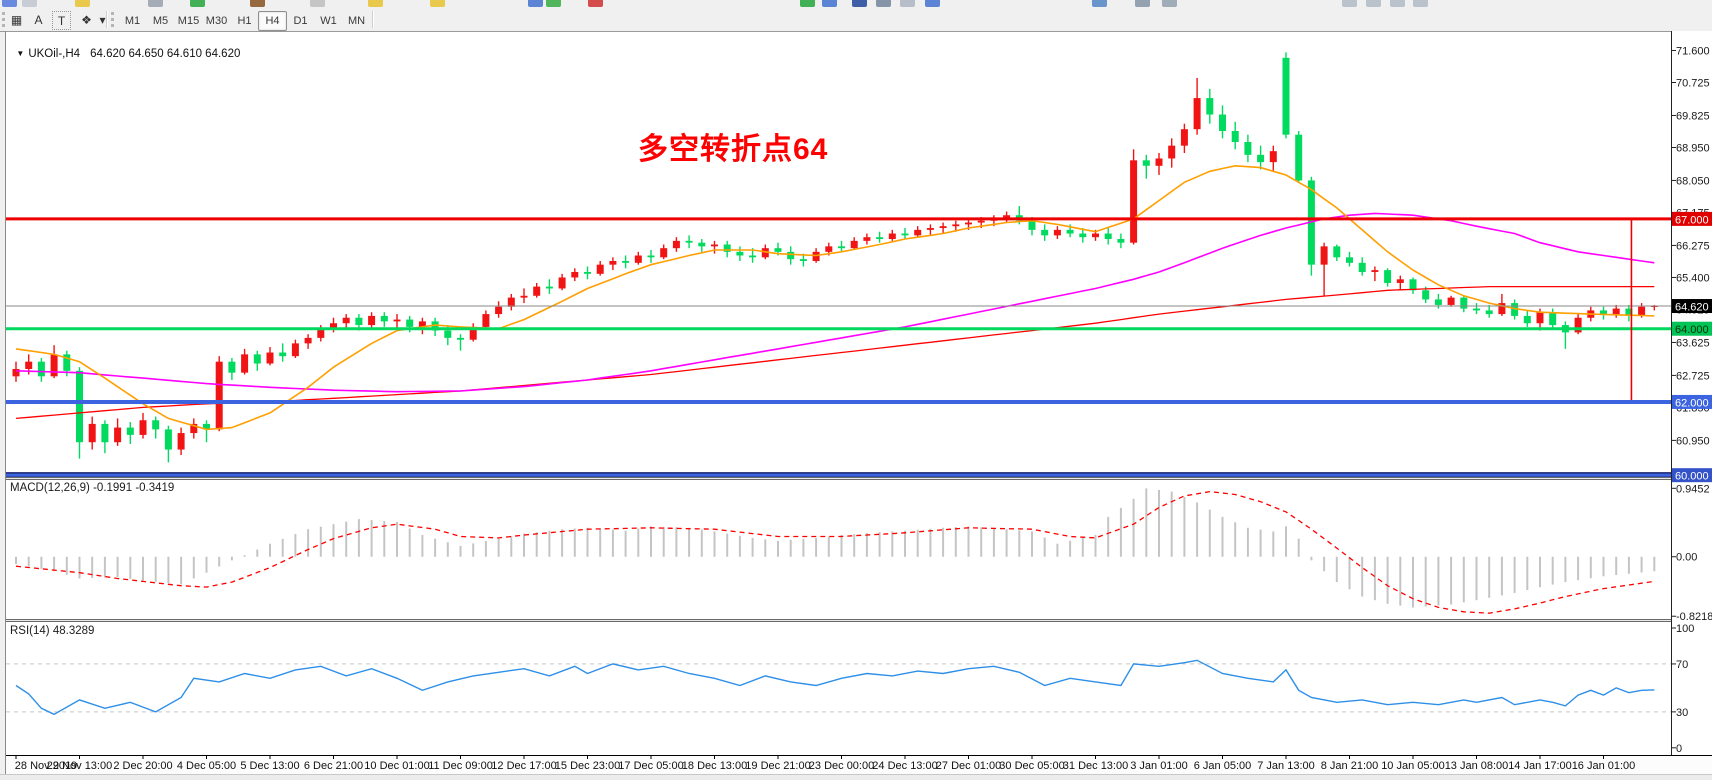 The image size is (1712, 780). Describe the element at coordinates (356, 21) in the screenshot. I see `timeframe-button-mn: MN` at that location.